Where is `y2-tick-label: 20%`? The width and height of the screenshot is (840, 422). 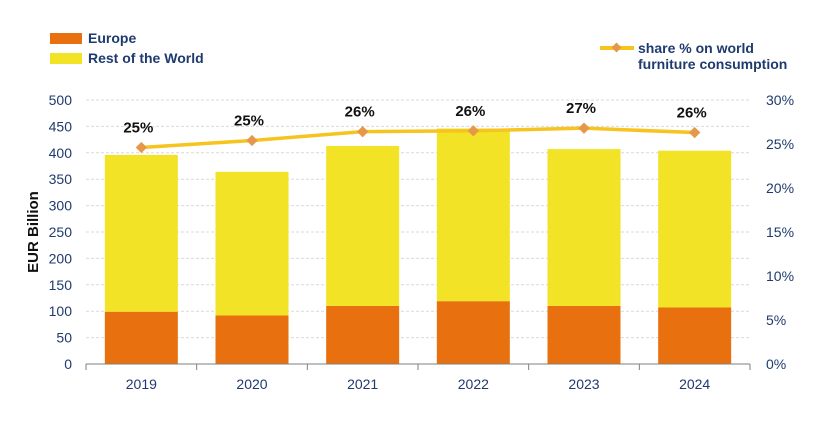
y2-tick-label: 20% is located at coordinates (780, 188).